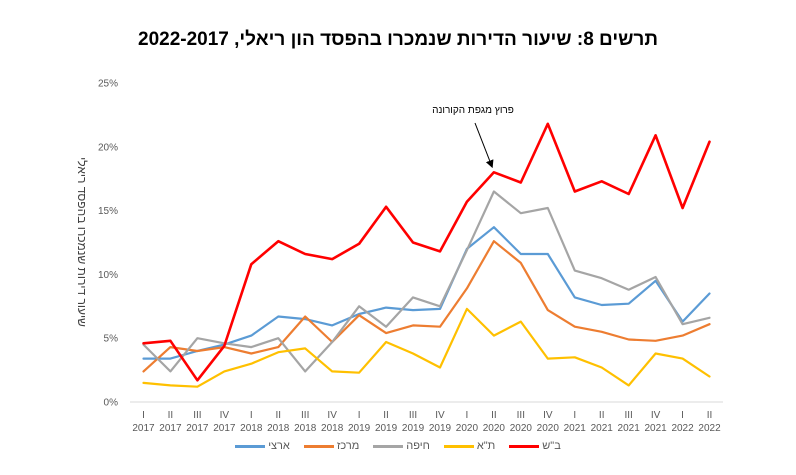  I want to click on legend-label: מרכז, so click(348, 446).